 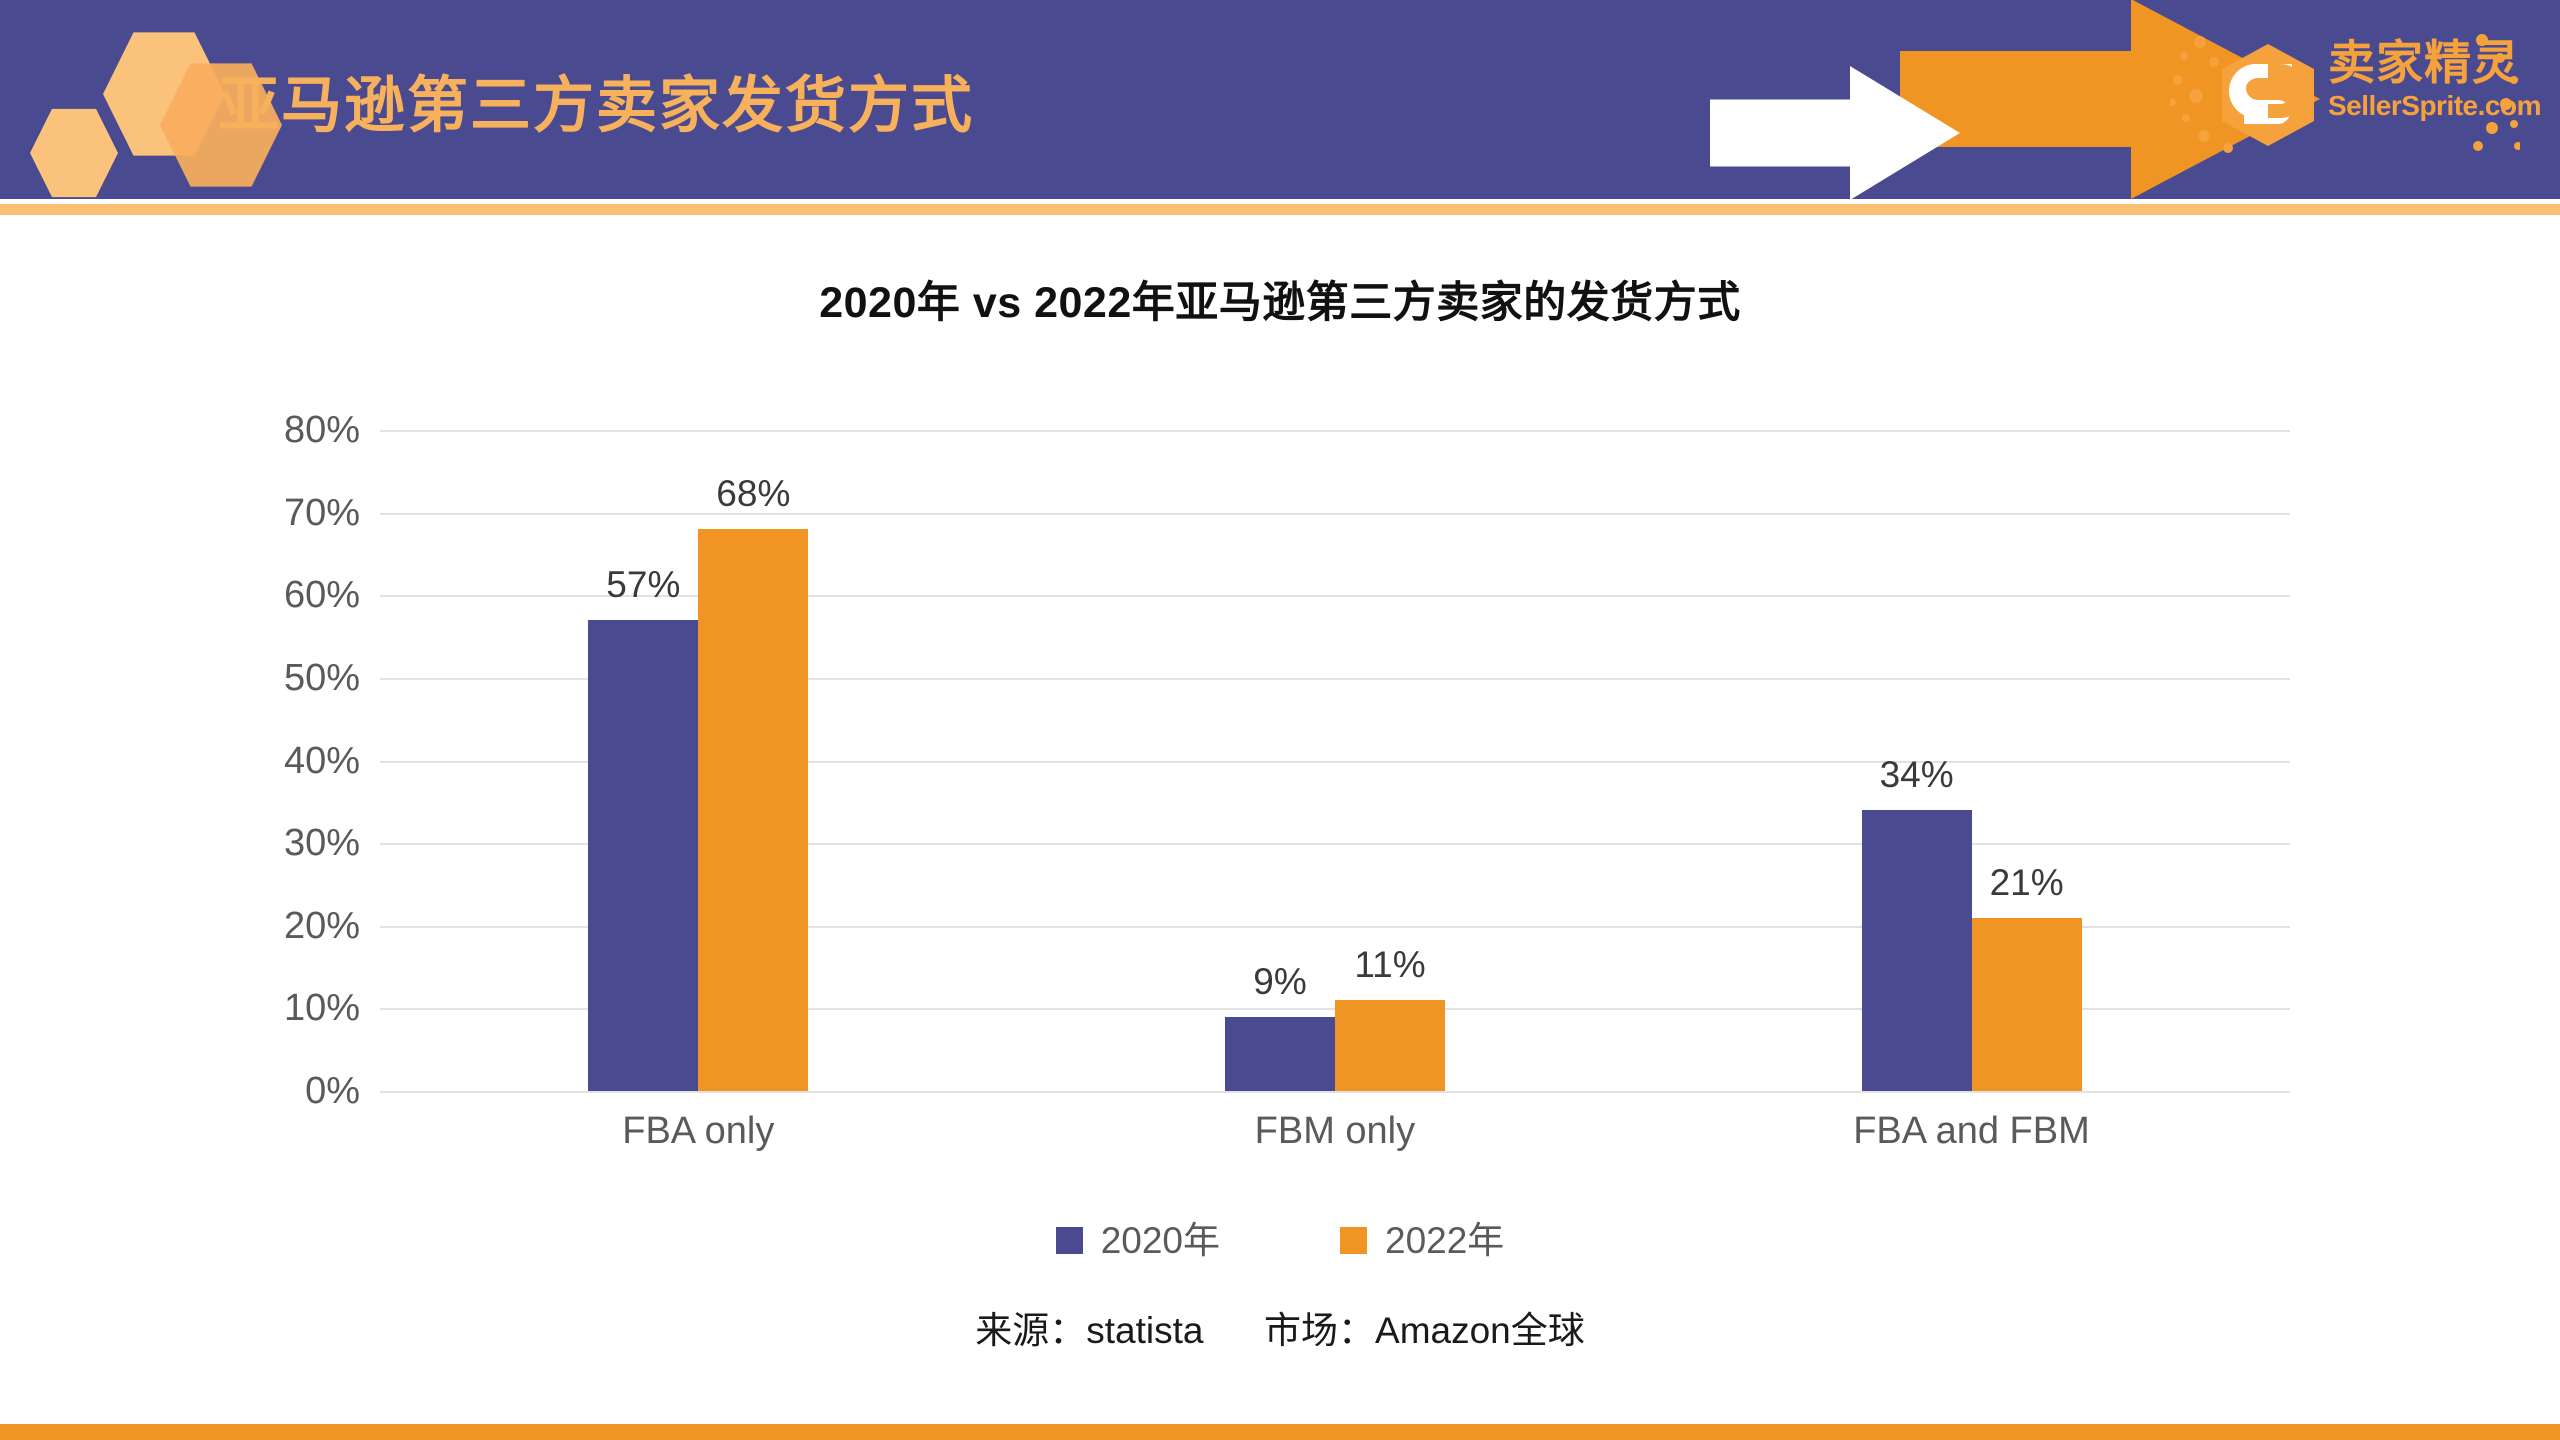 I want to click on bar: 57%, so click(x=643, y=828).